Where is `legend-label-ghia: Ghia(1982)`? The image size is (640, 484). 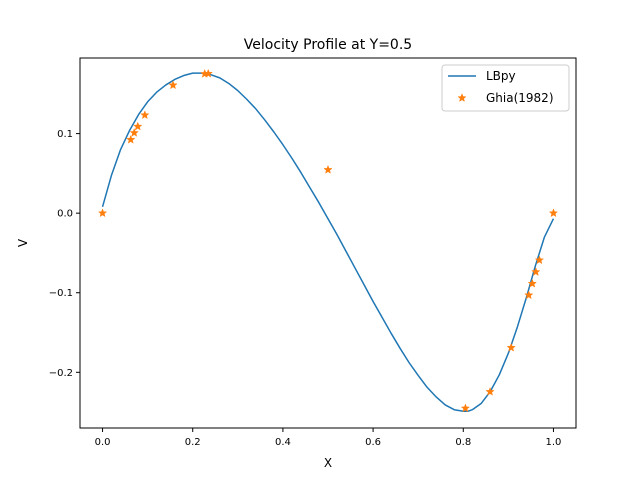 legend-label-ghia: Ghia(1982) is located at coordinates (520, 98).